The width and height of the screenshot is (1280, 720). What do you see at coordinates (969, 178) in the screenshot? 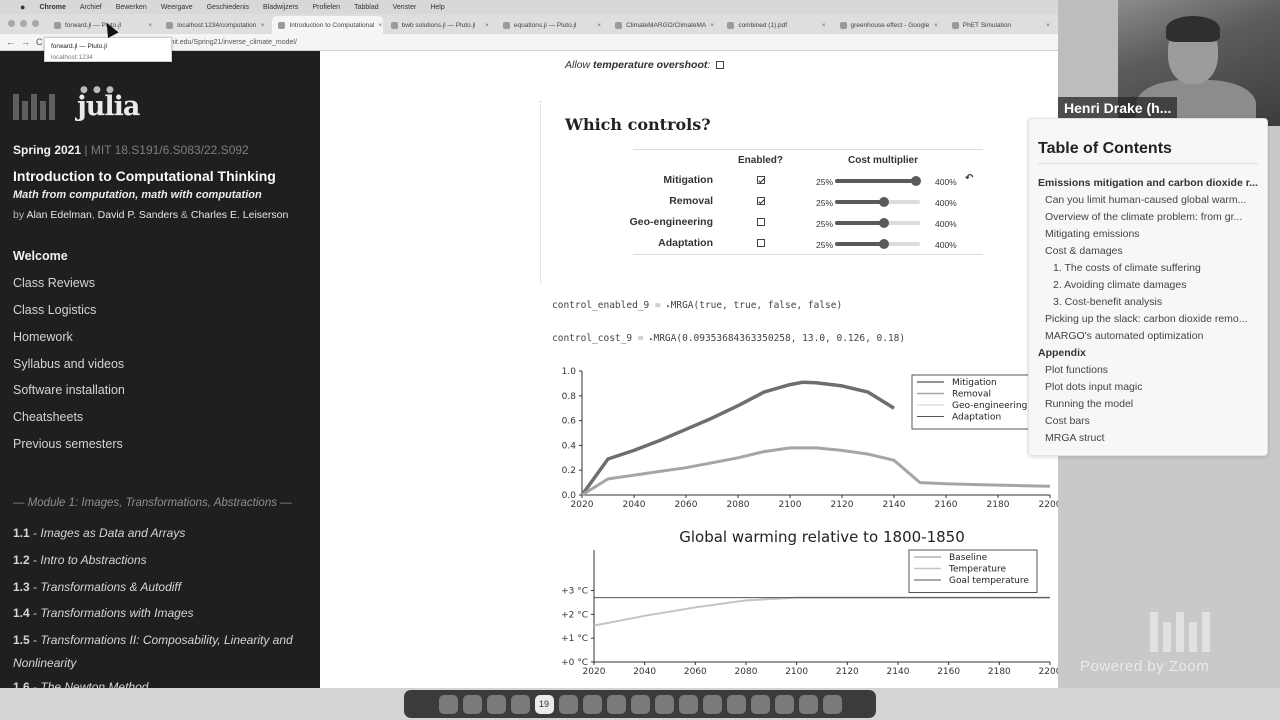
I see `undo-icon: ↶` at bounding box center [969, 178].